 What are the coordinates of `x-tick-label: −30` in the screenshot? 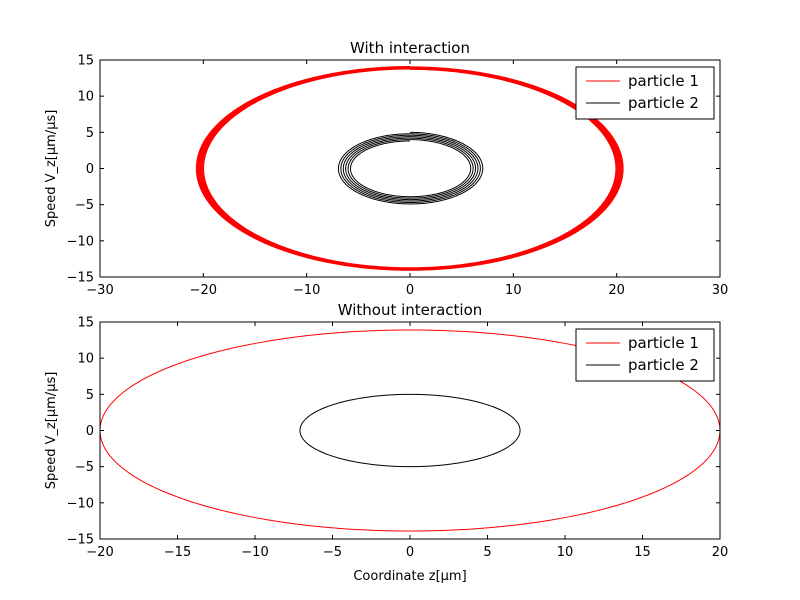 It's located at (99, 290).